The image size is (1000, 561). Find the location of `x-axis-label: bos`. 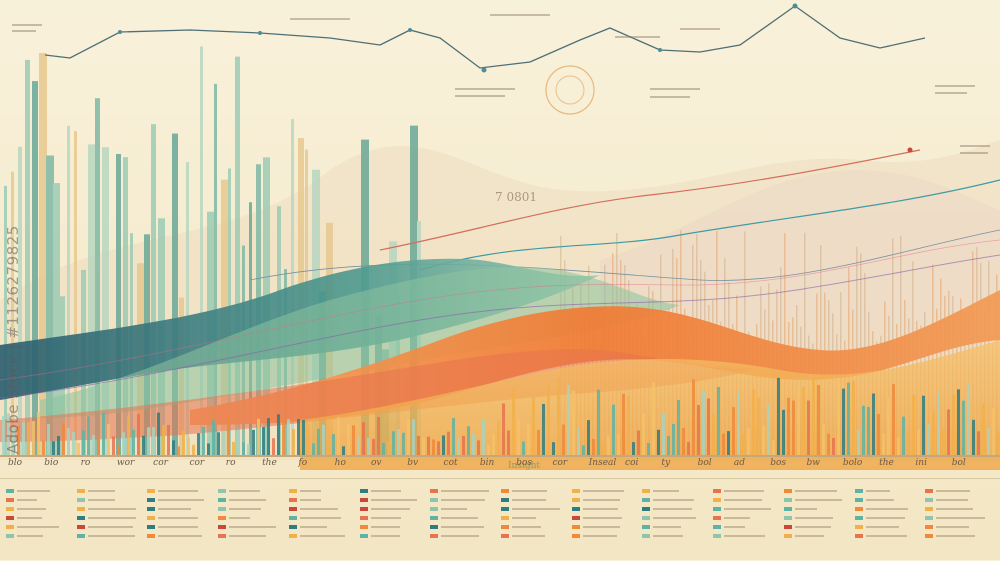

x-axis-label: bos is located at coordinates (524, 463).